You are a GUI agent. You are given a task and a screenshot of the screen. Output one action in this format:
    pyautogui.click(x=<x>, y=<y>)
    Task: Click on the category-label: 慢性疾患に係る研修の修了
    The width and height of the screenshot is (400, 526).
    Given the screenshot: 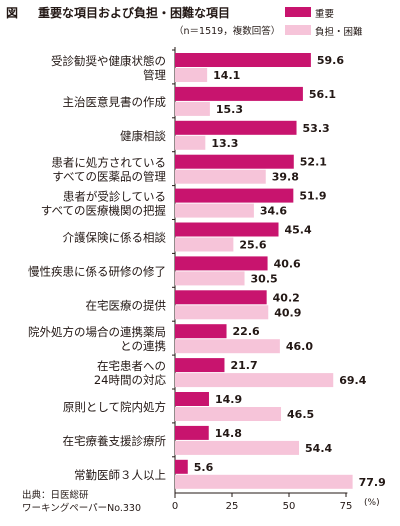 What is the action you would take?
    pyautogui.click(x=97, y=271)
    